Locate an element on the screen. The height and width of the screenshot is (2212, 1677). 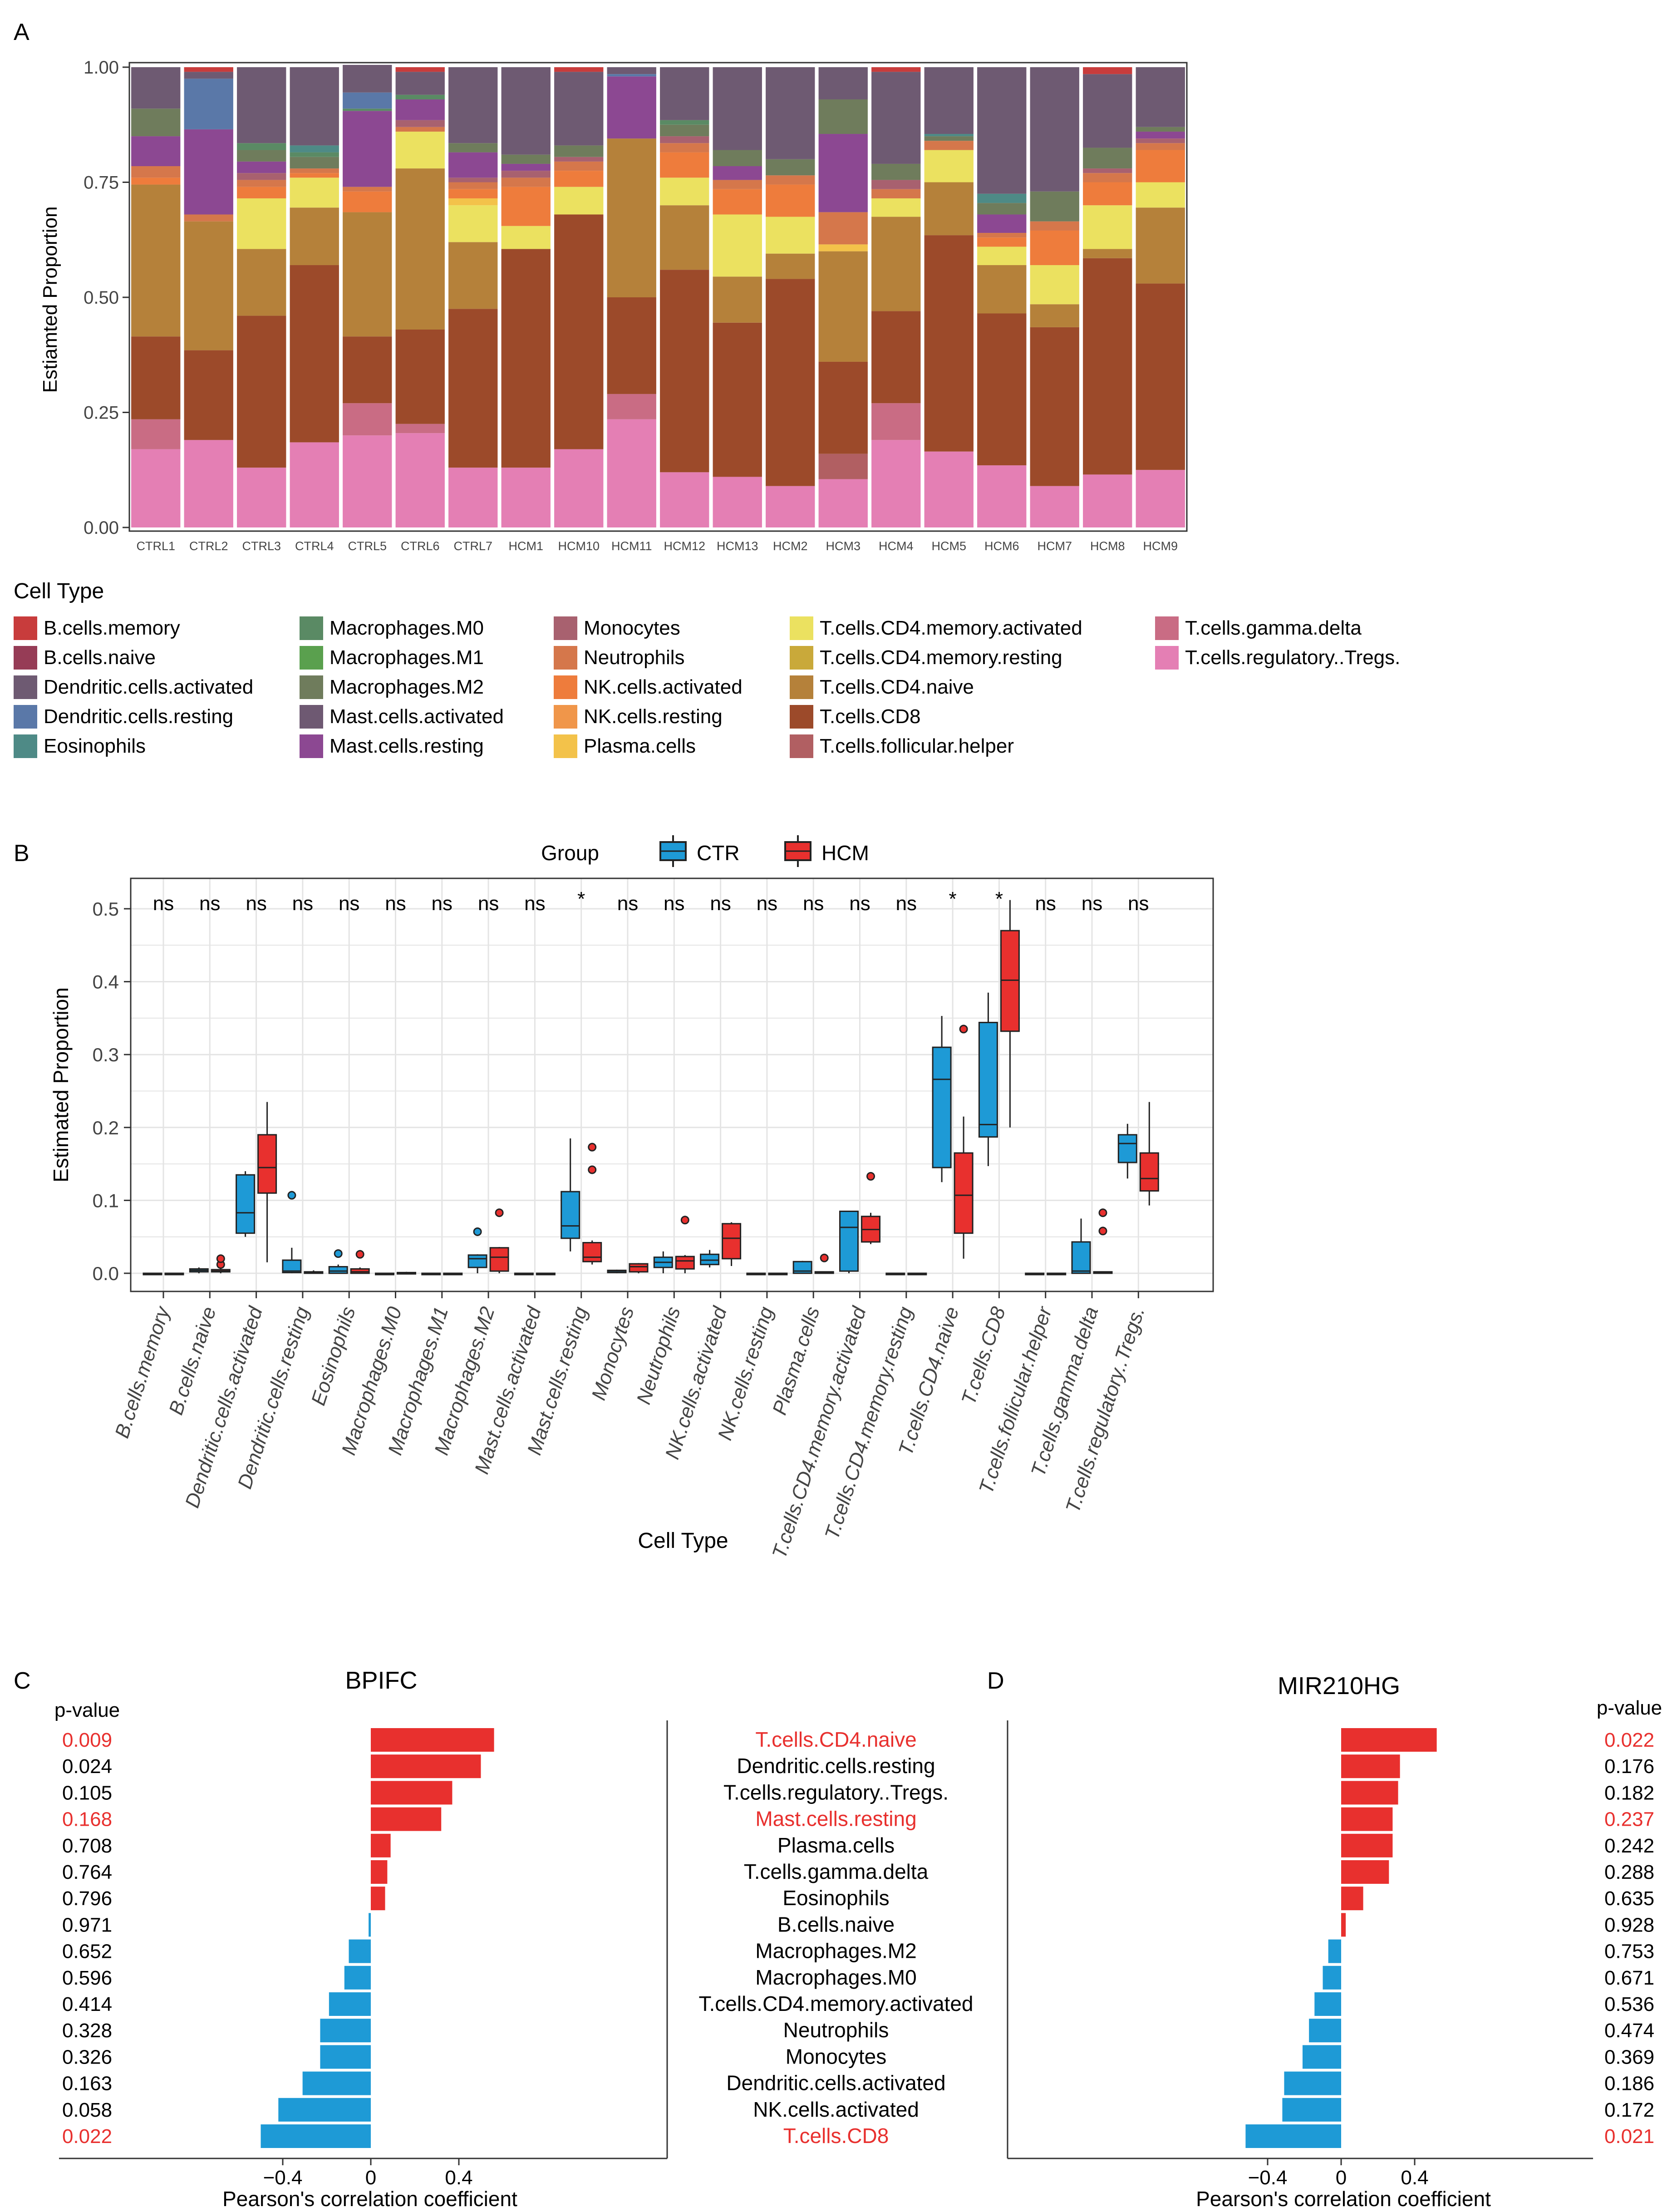
p-value-label: 0.928 is located at coordinates (1629, 1925).